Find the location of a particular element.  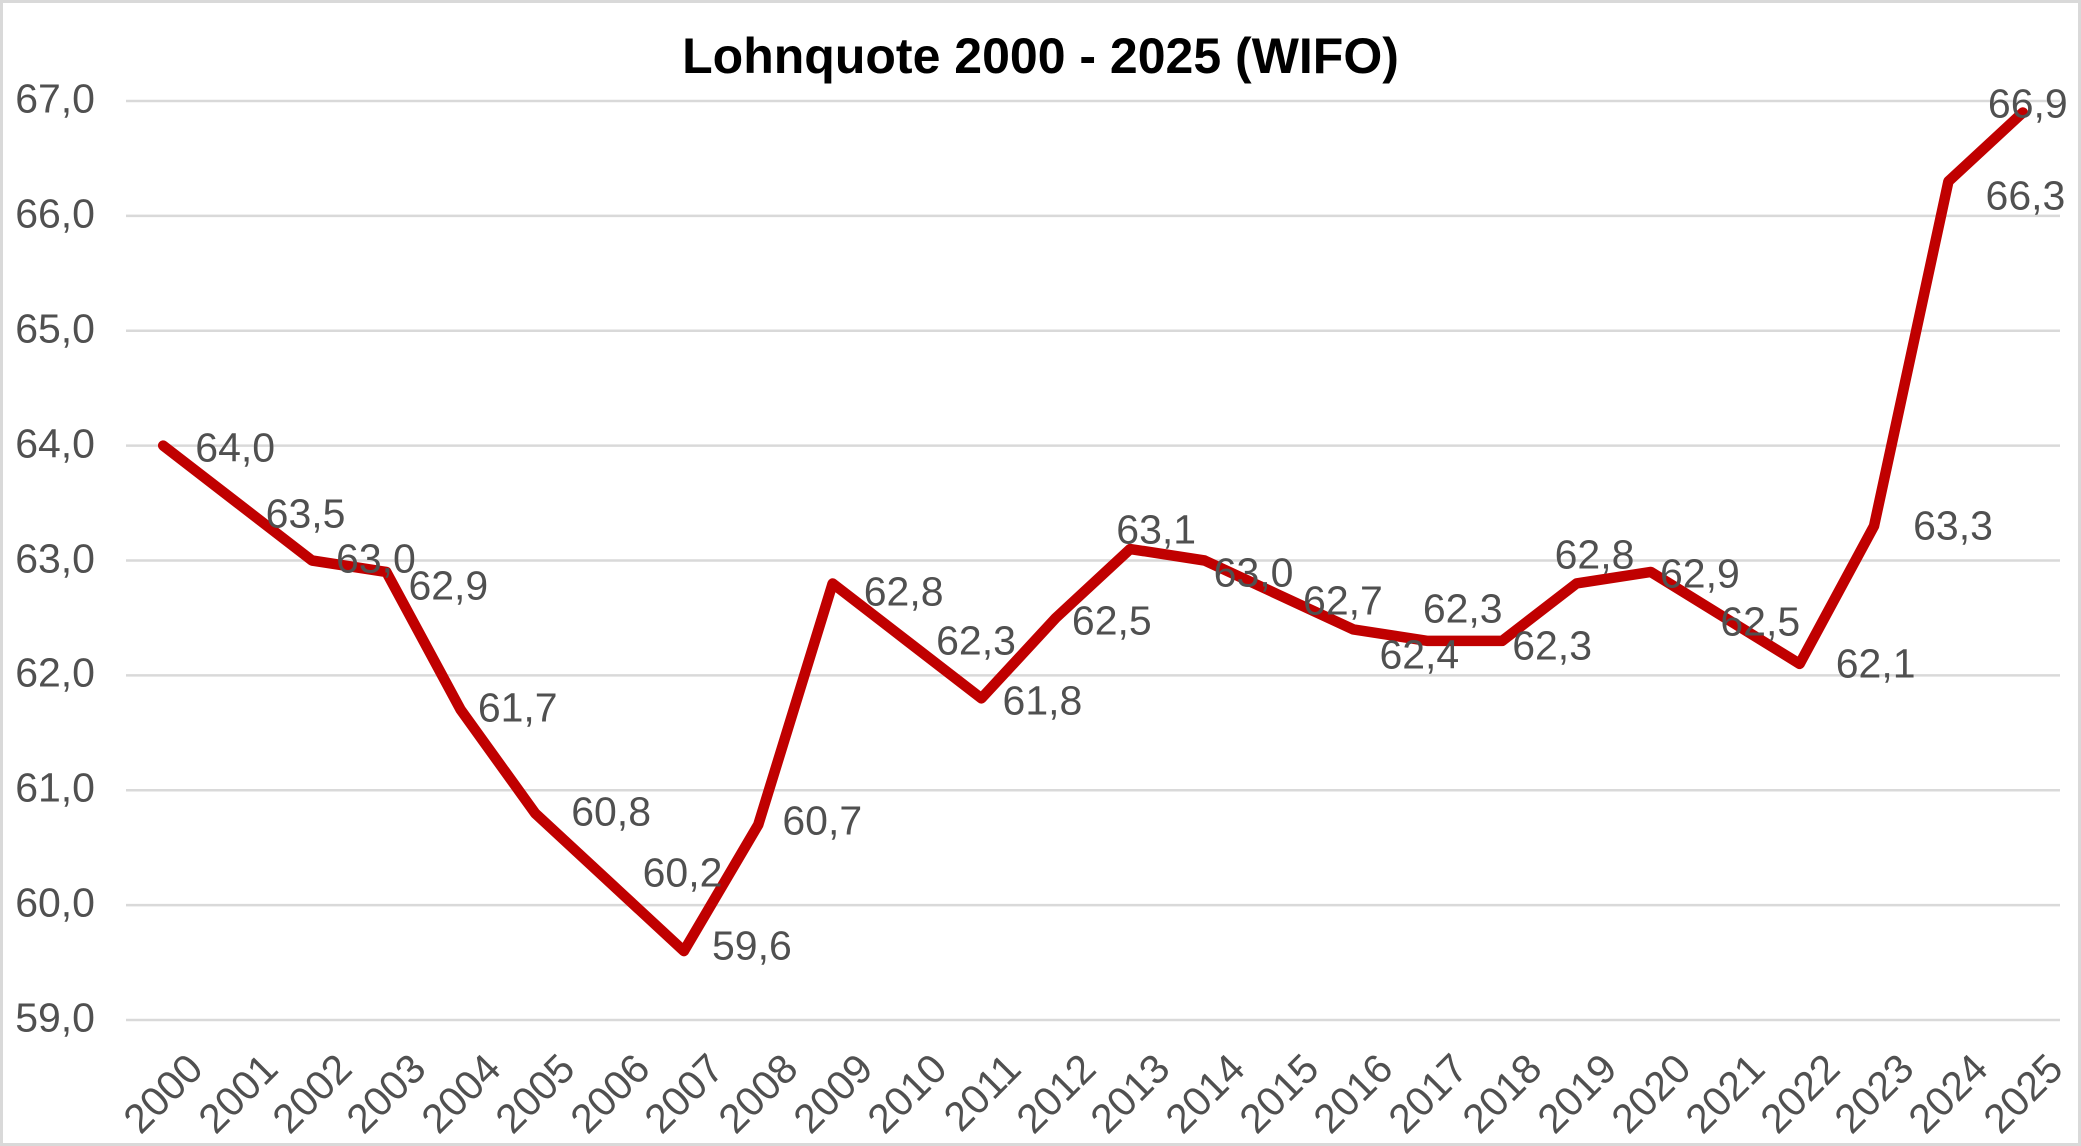

data-label: 60,2 is located at coordinates (682, 872).